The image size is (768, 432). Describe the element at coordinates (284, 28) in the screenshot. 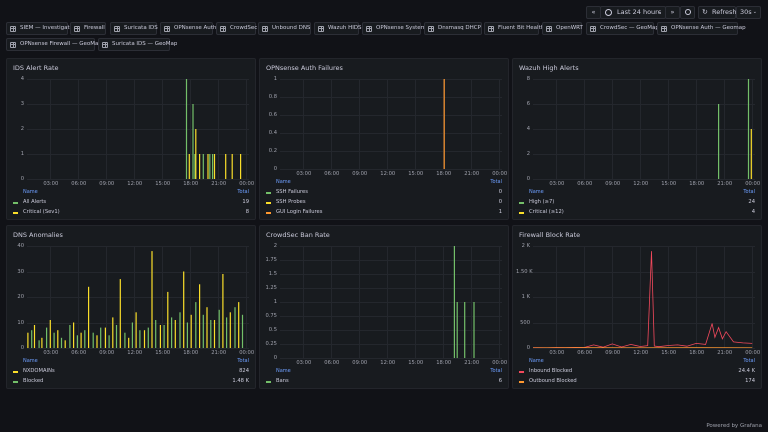

I see `dashboard-link-5: Unbound DNS` at that location.